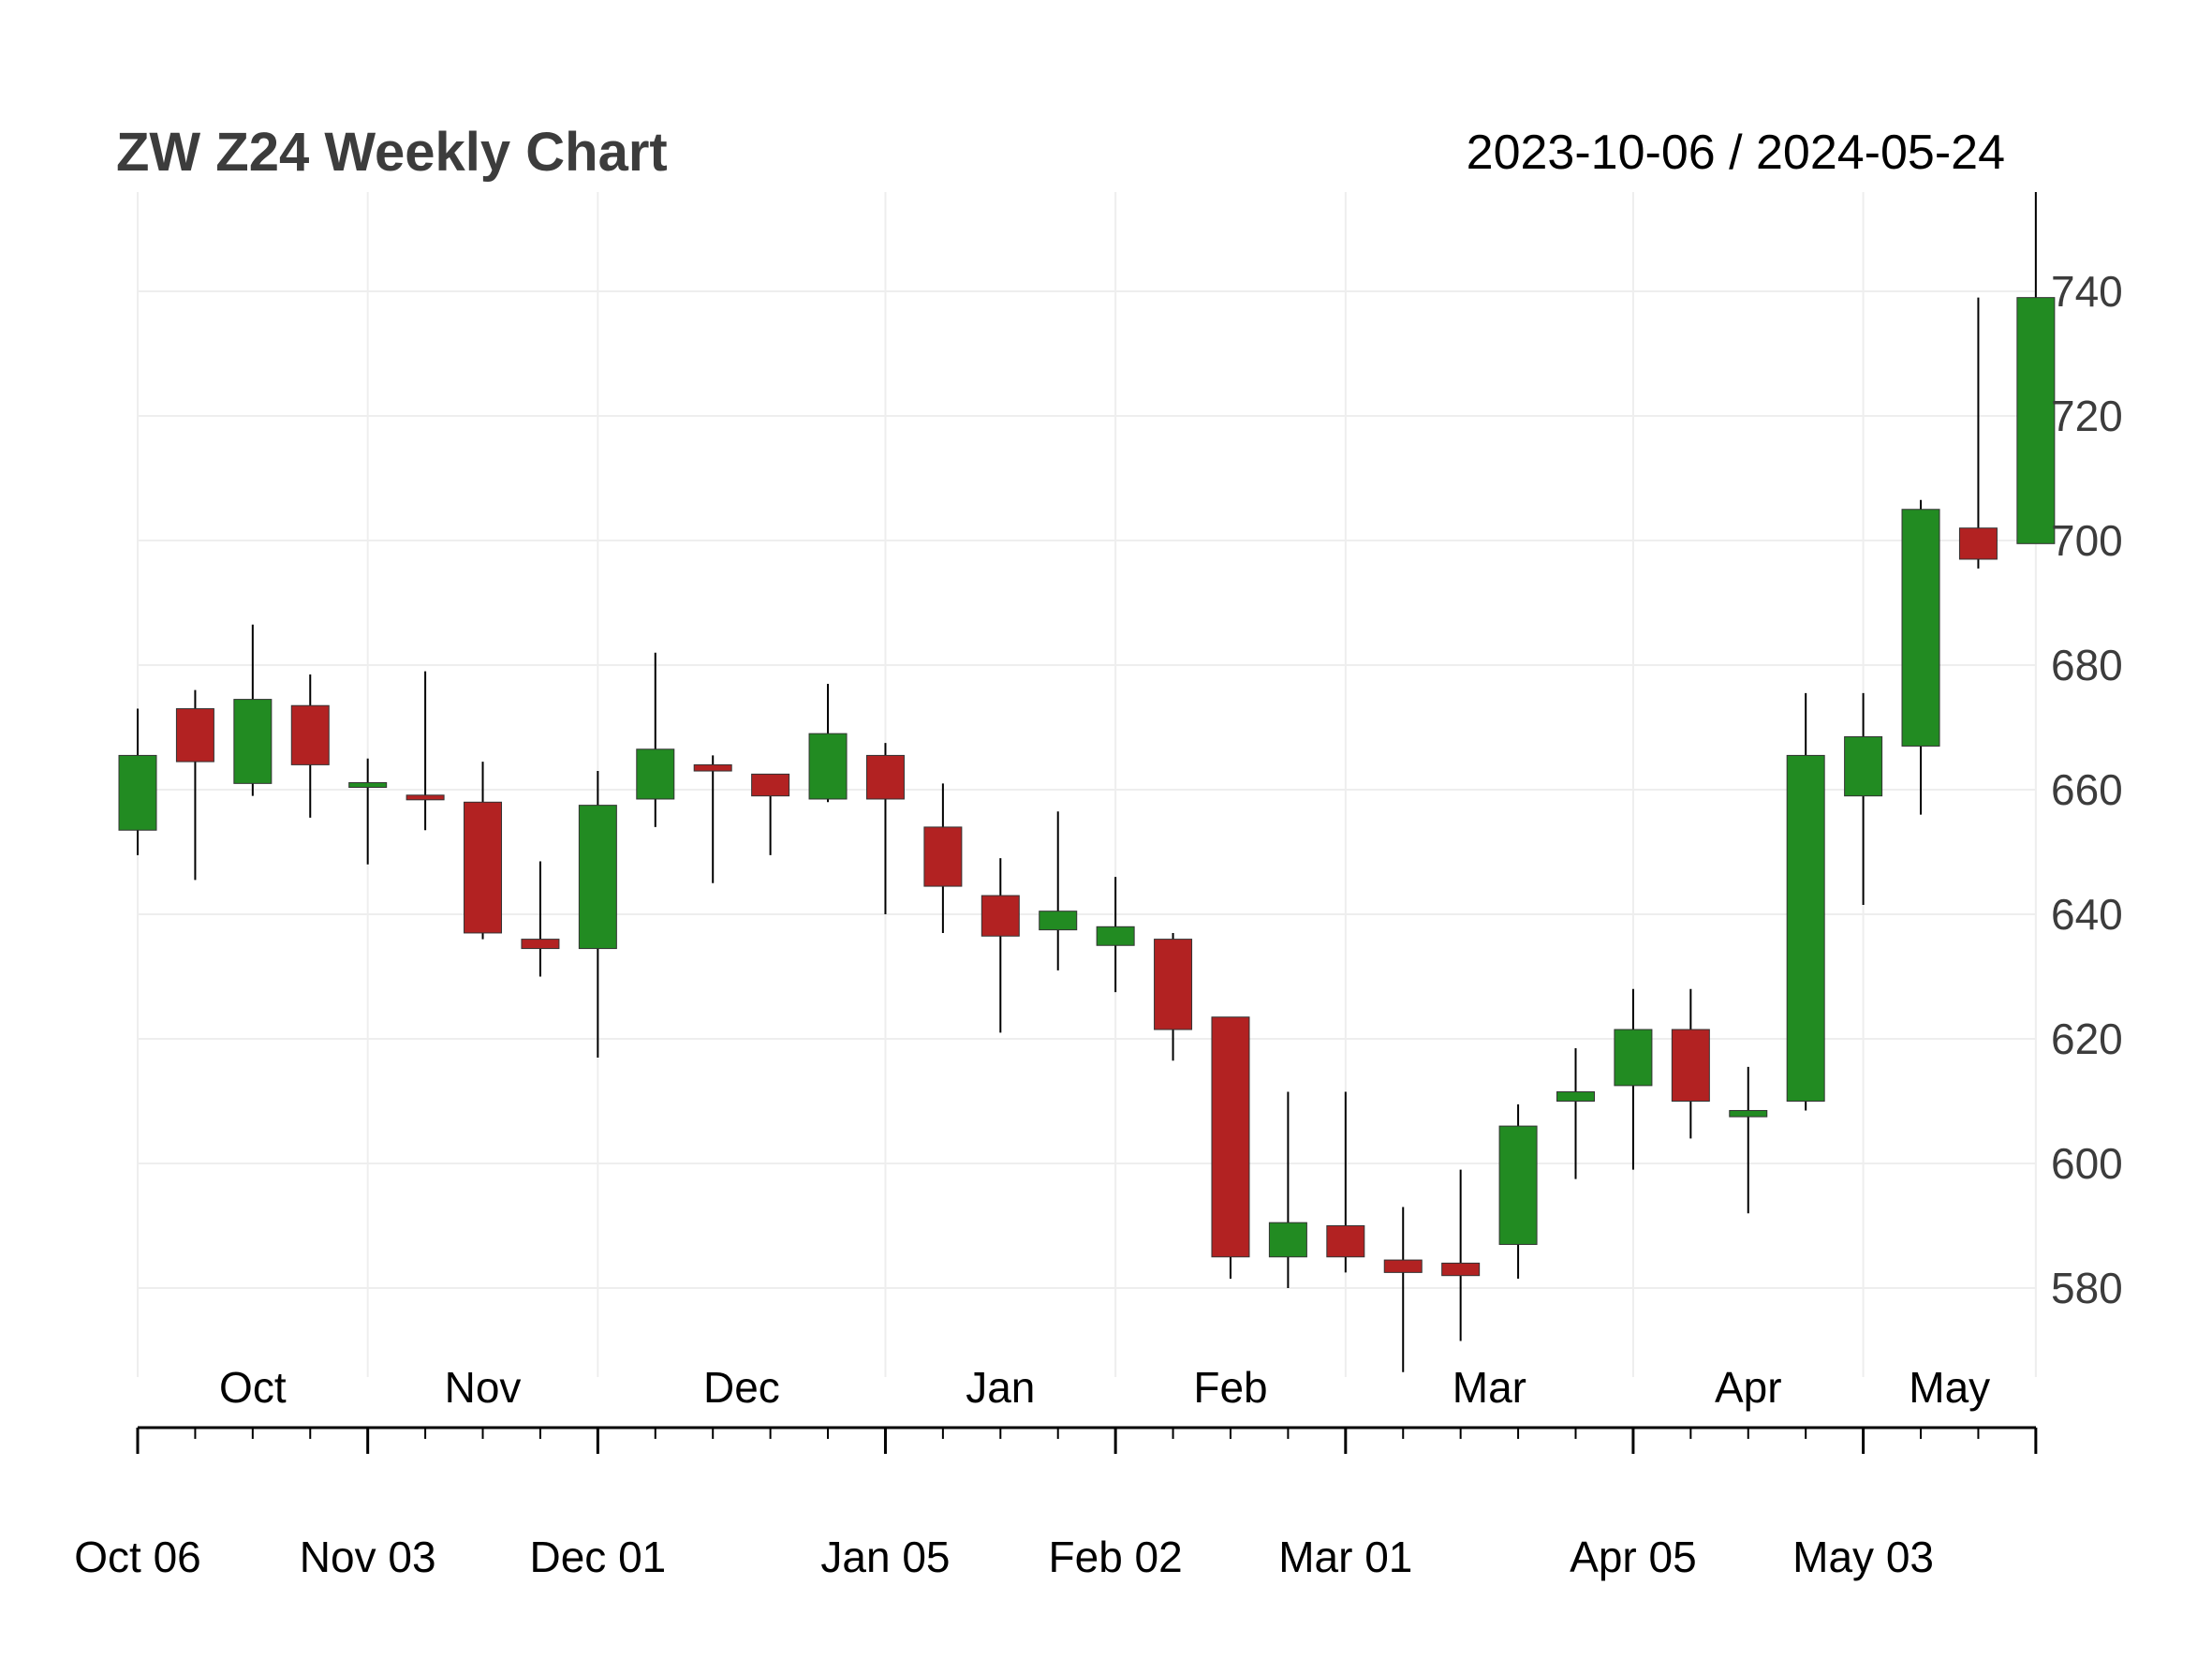 The height and width of the screenshot is (1659, 2212). Describe the element at coordinates (1116, 1557) in the screenshot. I see `x-tick-label: Feb 02` at that location.